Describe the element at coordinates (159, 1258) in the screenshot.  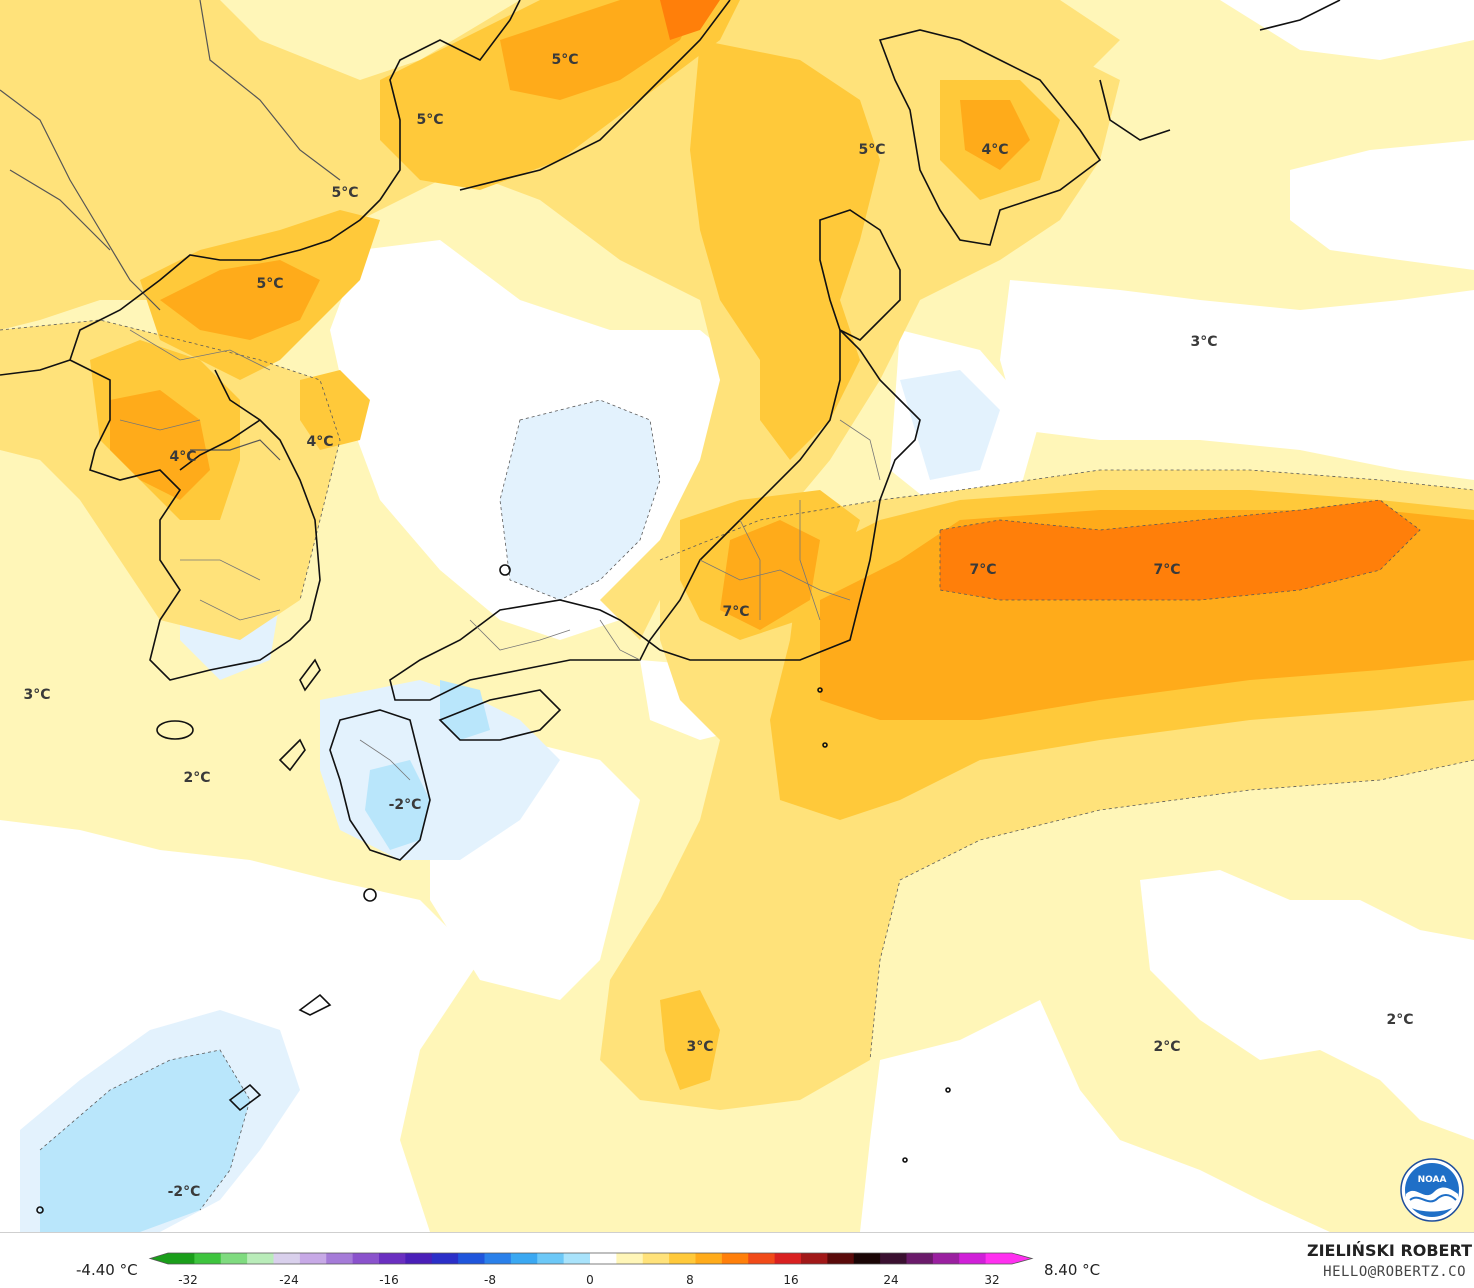
I see `colorbar-min-arrow` at that location.